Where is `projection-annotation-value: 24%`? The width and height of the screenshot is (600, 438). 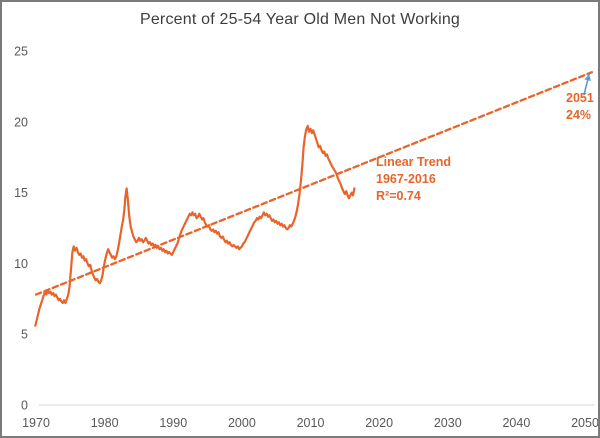 projection-annotation-value: 24% is located at coordinates (579, 115).